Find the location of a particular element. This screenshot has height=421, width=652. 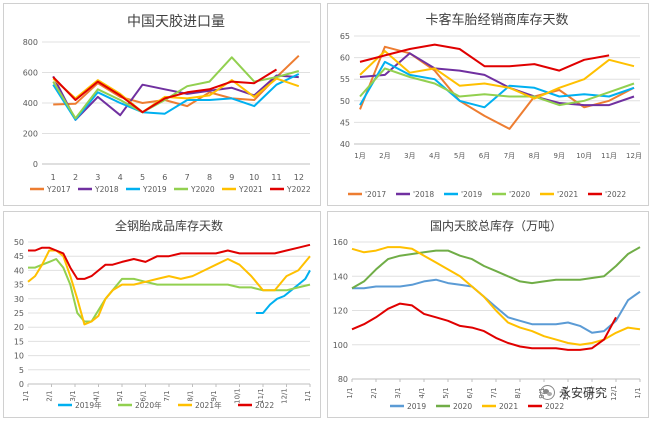

legend-label: Y2020 is located at coordinates (202, 189).